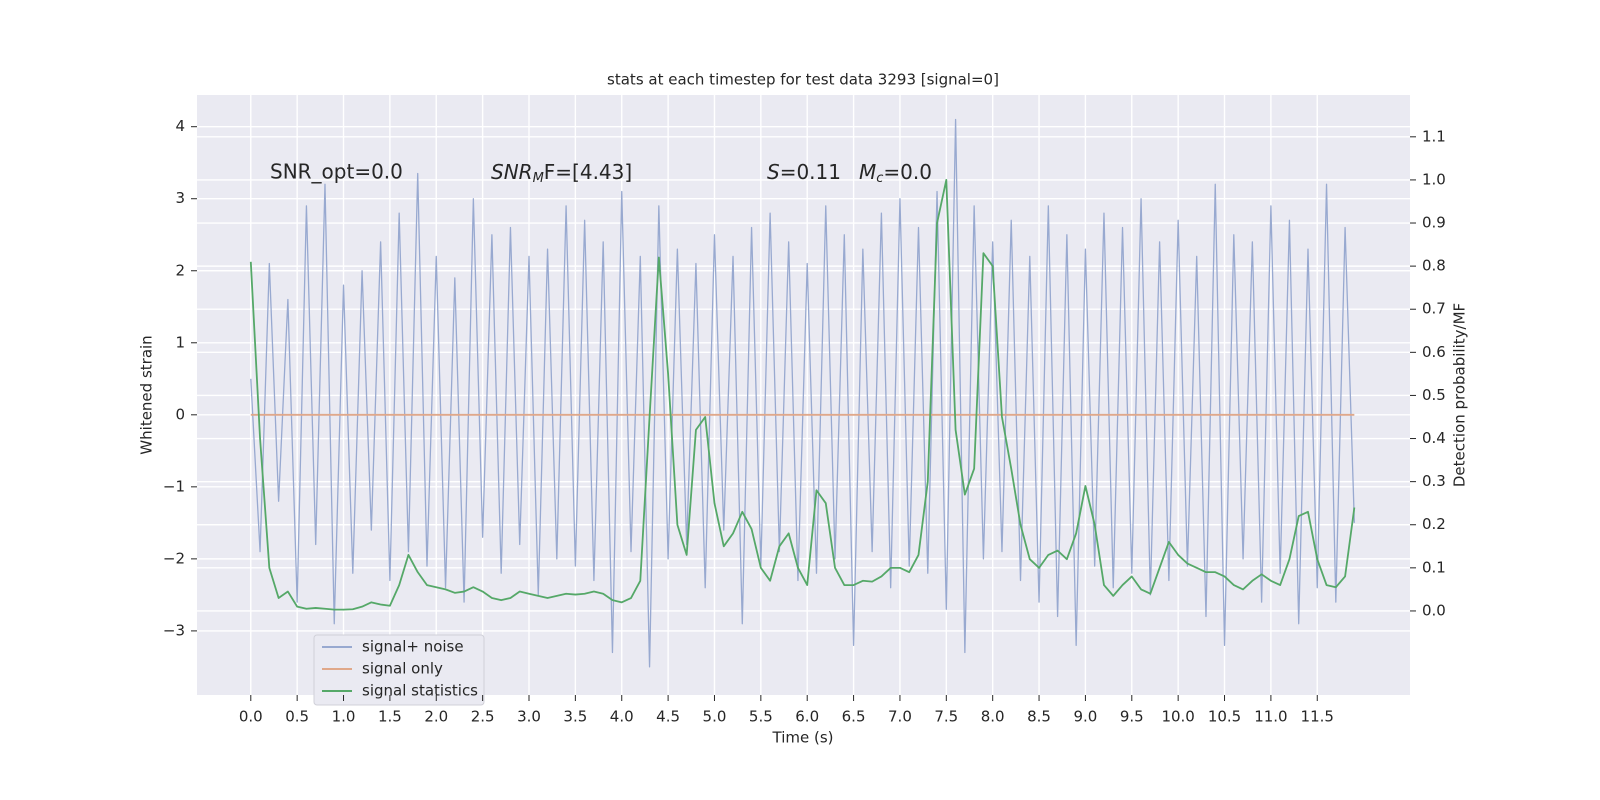  What do you see at coordinates (588, 172) in the screenshot?
I see `annotation-part: F=[4.43]` at bounding box center [588, 172].